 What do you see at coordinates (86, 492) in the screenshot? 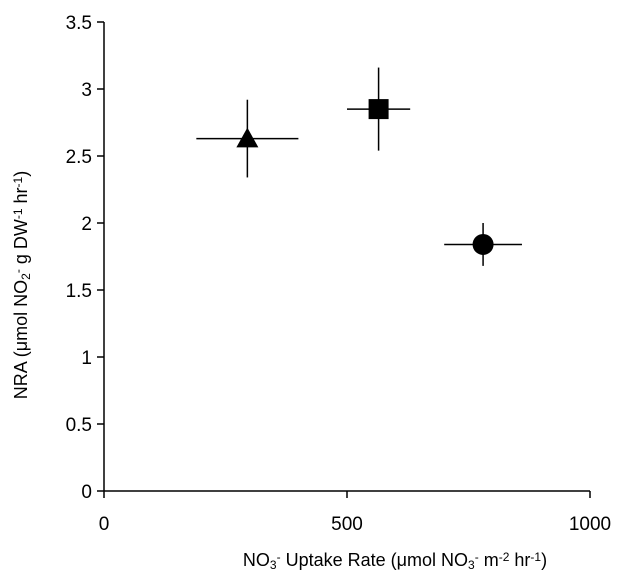
I see `y-tick-label: 0` at bounding box center [86, 492].